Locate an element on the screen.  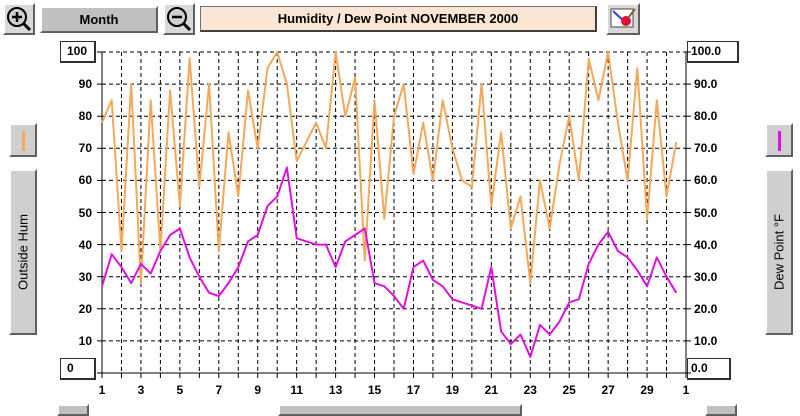
zoom-out-icon is located at coordinates (179, 19).